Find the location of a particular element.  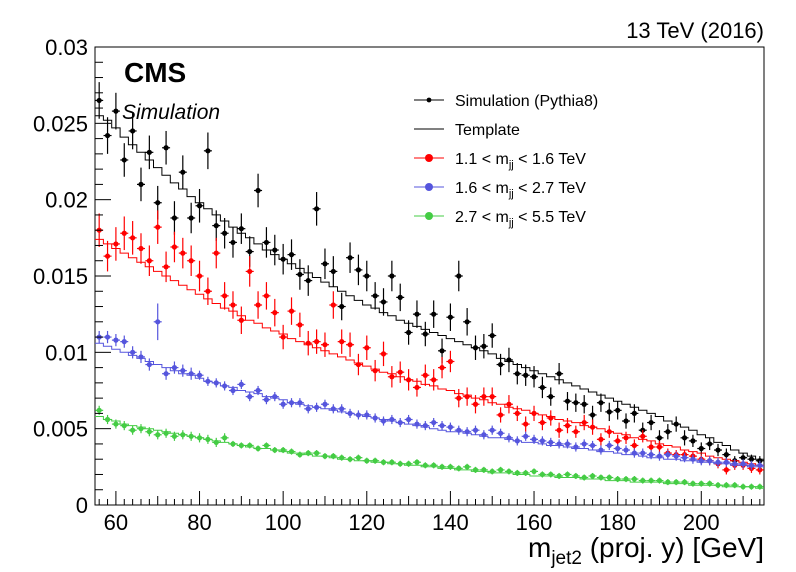

y-tick-label: 0.01 is located at coordinates (66, 352).